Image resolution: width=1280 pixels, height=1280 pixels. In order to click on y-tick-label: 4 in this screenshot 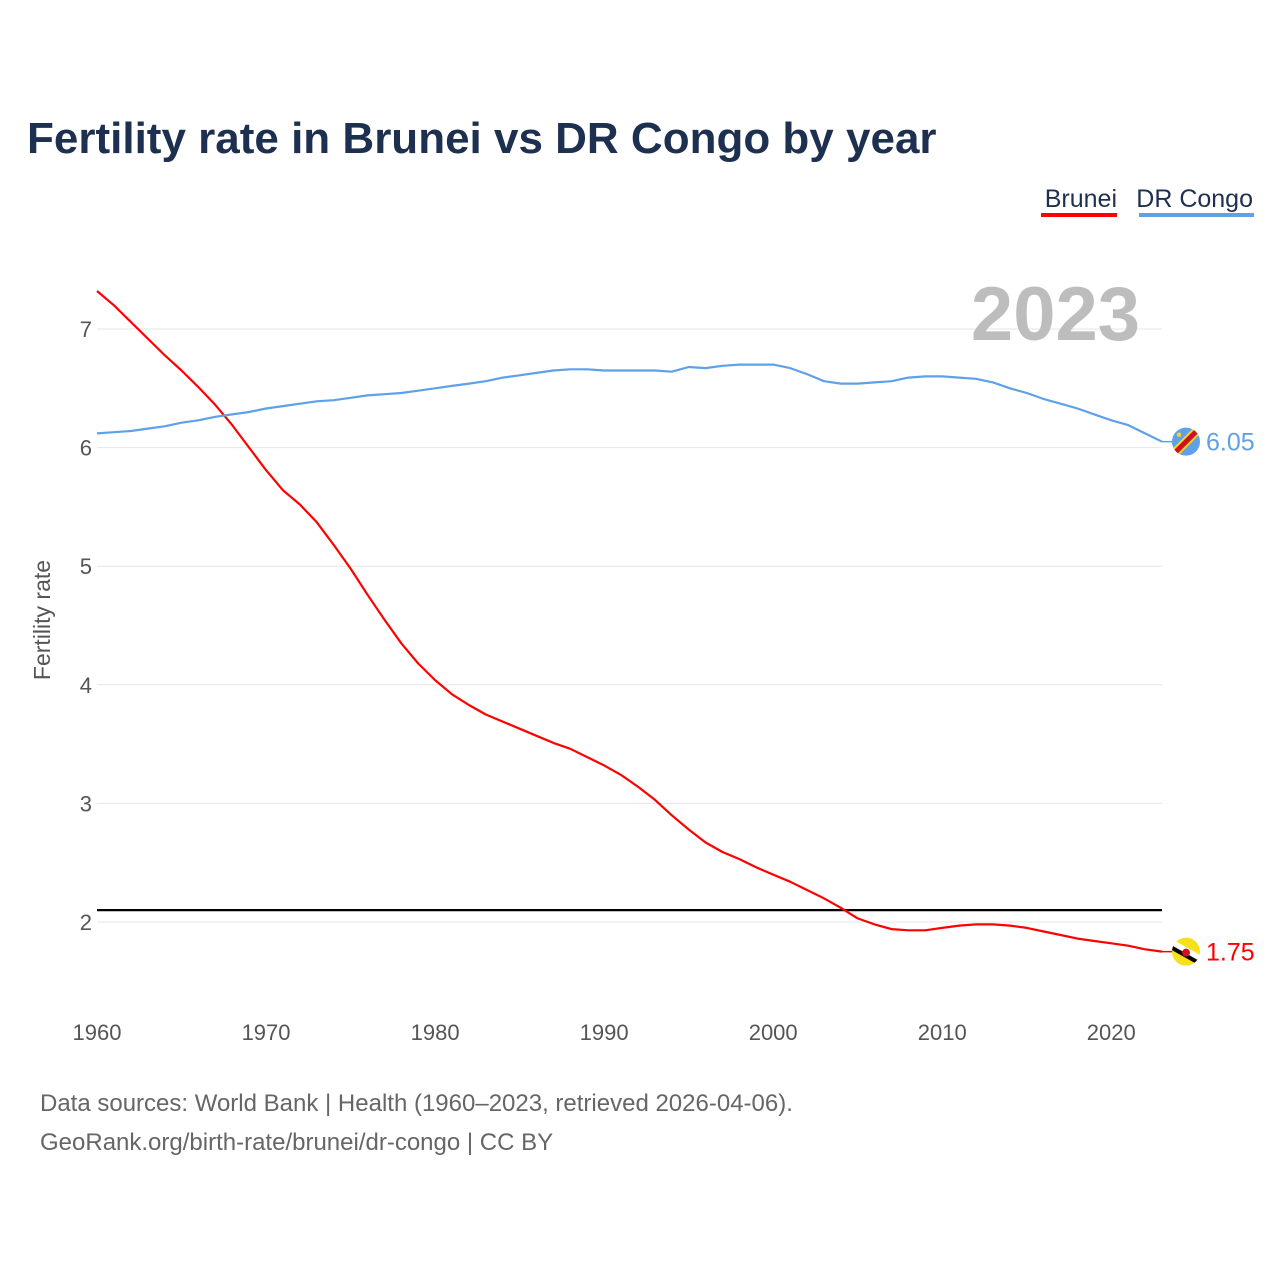, I will do `click(86, 685)`.